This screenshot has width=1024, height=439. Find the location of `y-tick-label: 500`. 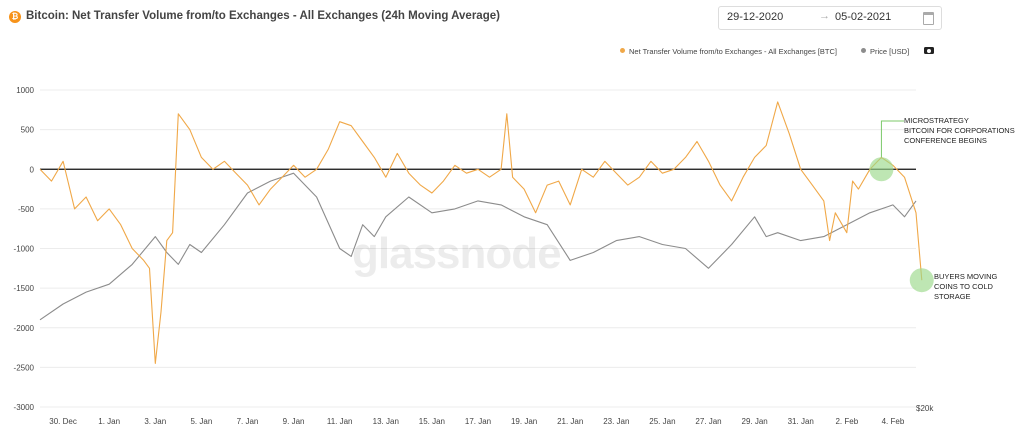

y-tick-label: 500 is located at coordinates (28, 130).